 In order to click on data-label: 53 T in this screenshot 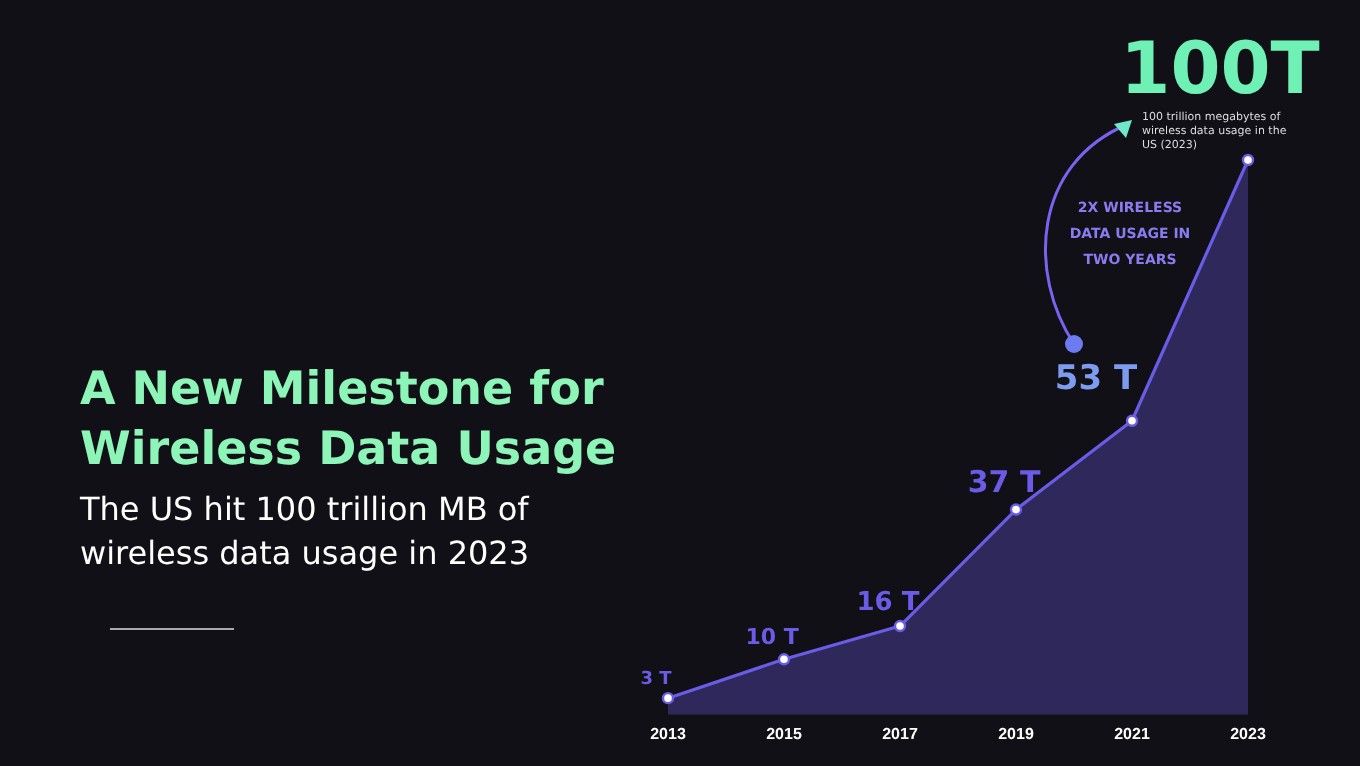, I will do `click(1096, 378)`.